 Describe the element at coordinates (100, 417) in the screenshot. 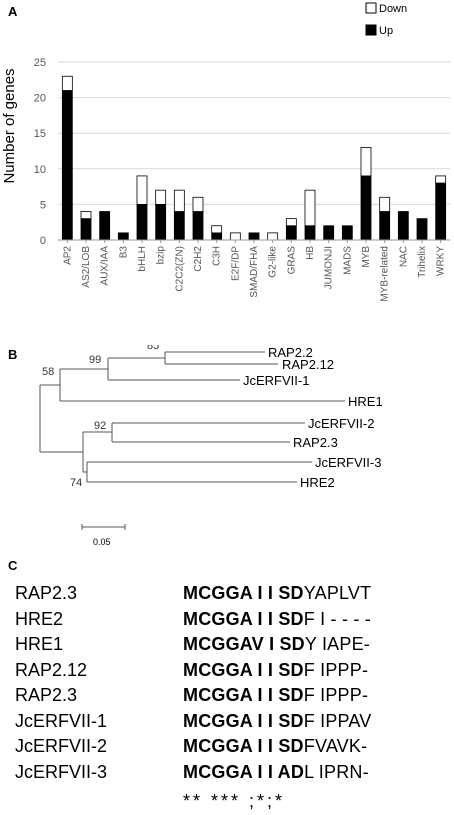

I see `bootstrap-values: 85 99 58 92 74` at that location.